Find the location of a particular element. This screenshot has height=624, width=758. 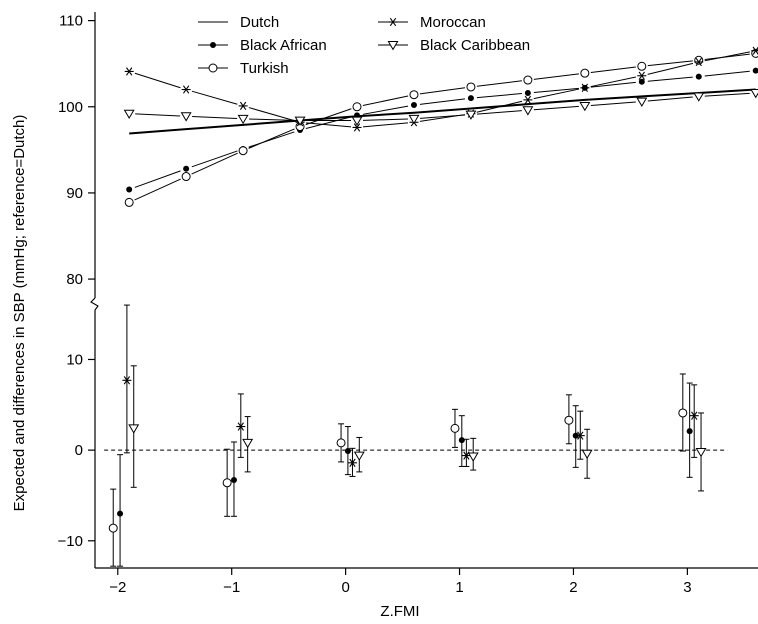

legend-entry-moroccan: Moroccan is located at coordinates (432, 22).